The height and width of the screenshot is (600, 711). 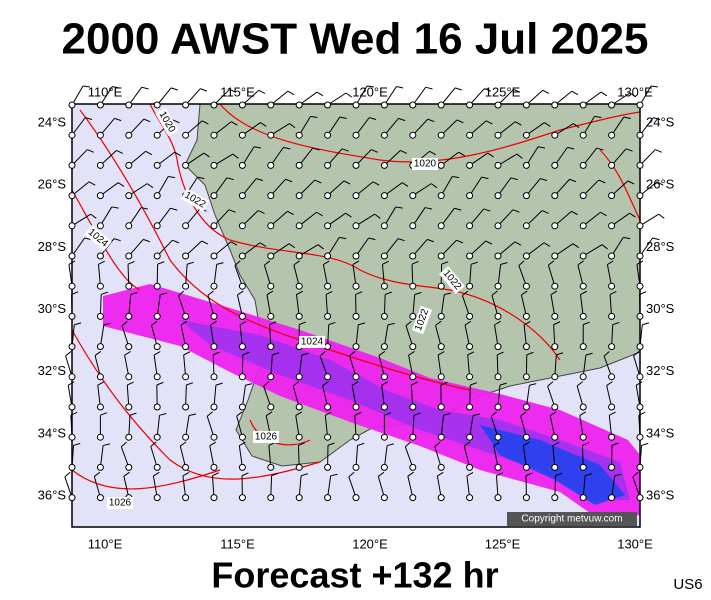 What do you see at coordinates (52, 308) in the screenshot?
I see `lat-label-left: 30°S` at bounding box center [52, 308].